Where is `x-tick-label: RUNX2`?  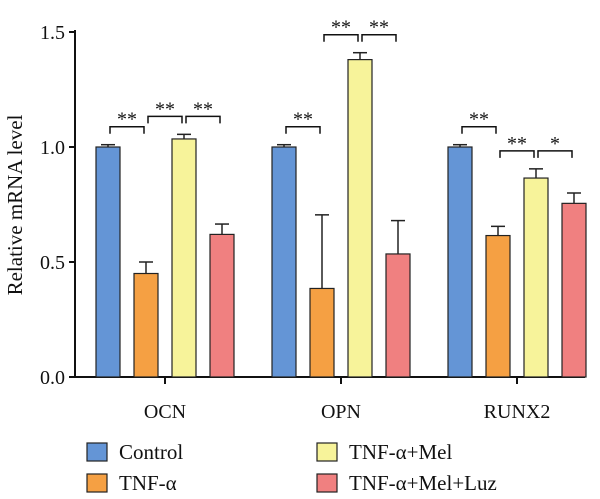
x-tick-label: RUNX2 is located at coordinates (517, 412).